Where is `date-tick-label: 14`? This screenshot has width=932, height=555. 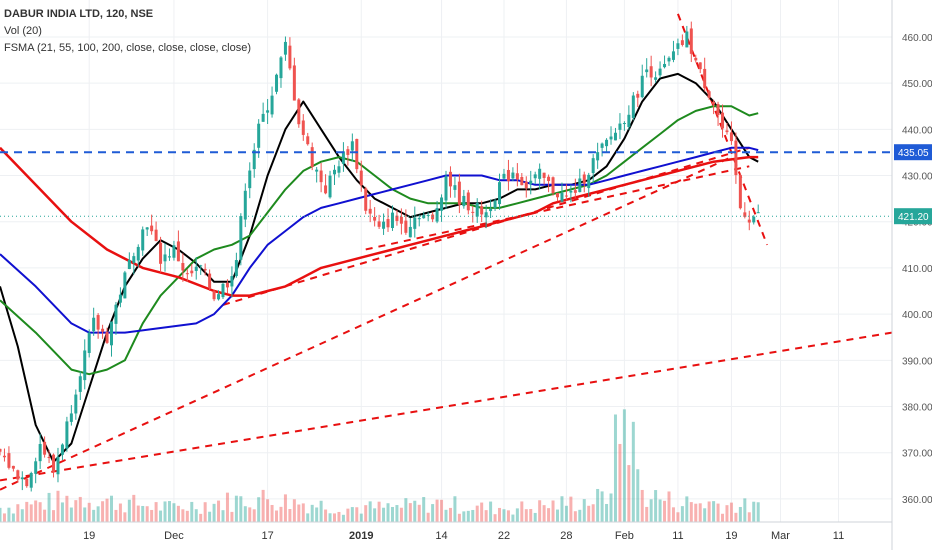
date-tick-label: 14 is located at coordinates (441, 536).